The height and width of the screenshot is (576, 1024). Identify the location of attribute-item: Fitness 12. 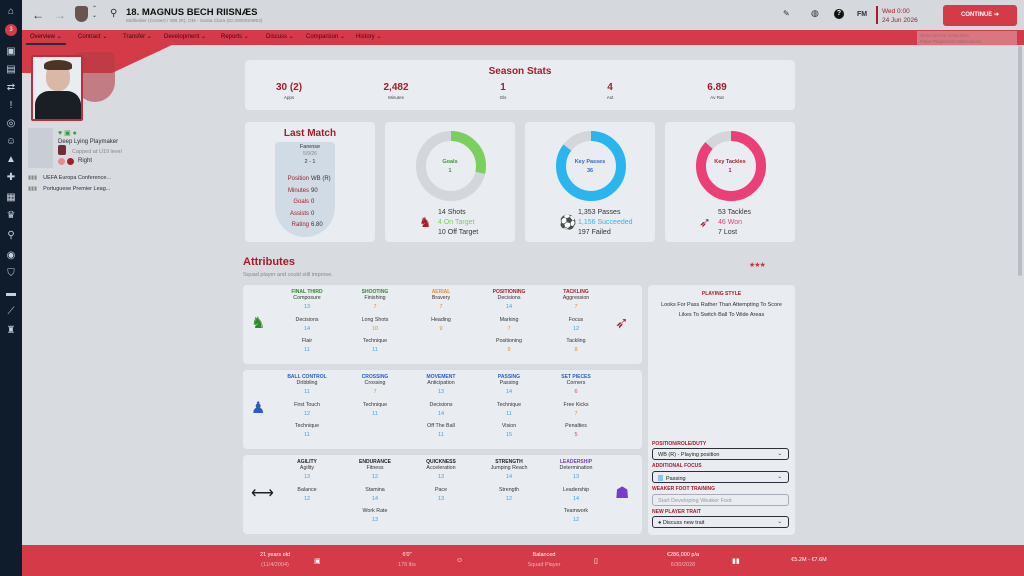
(375, 476).